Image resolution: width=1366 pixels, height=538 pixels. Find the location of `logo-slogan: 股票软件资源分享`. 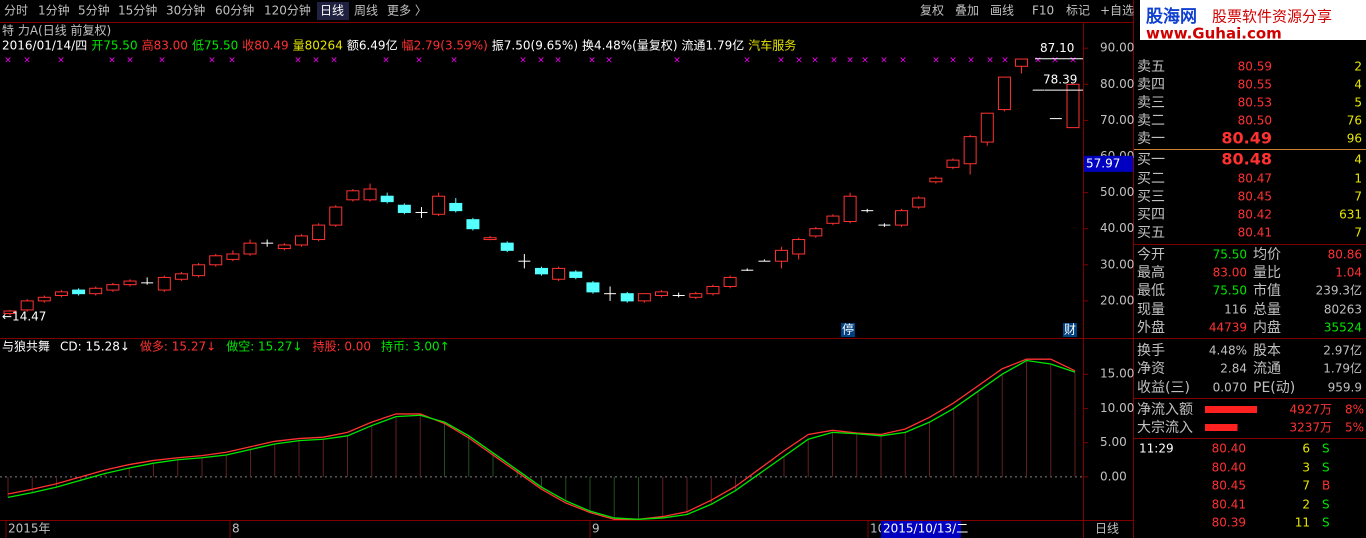

logo-slogan: 股票软件资源分享 is located at coordinates (1272, 17).